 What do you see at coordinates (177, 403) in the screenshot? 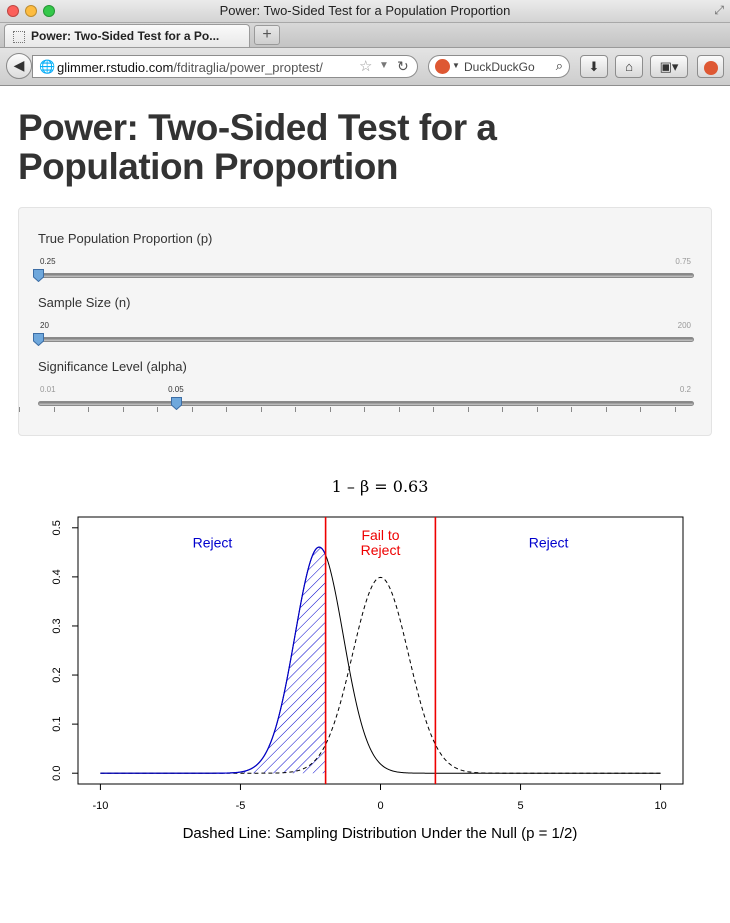
I see `slider-handle-alpha` at bounding box center [177, 403].